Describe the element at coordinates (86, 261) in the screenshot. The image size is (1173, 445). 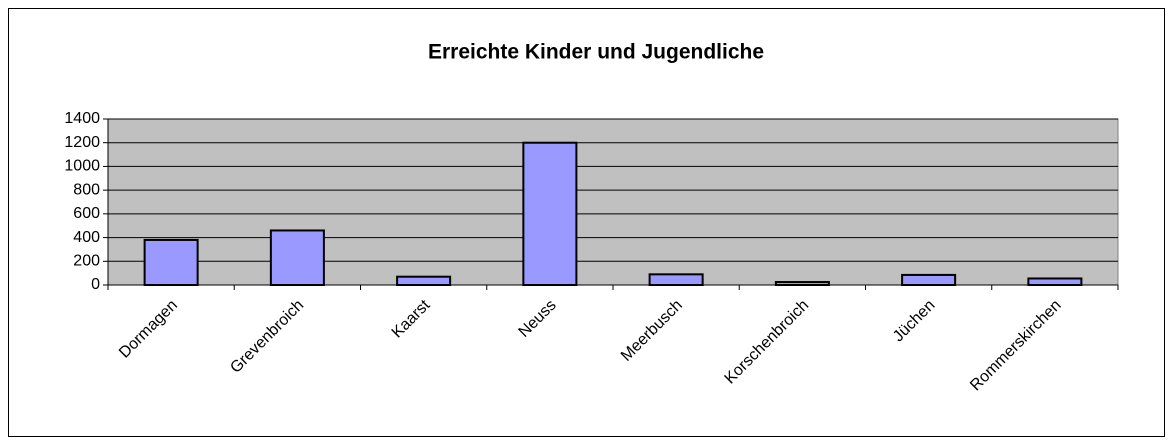
I see `y-tick-label: 200` at that location.